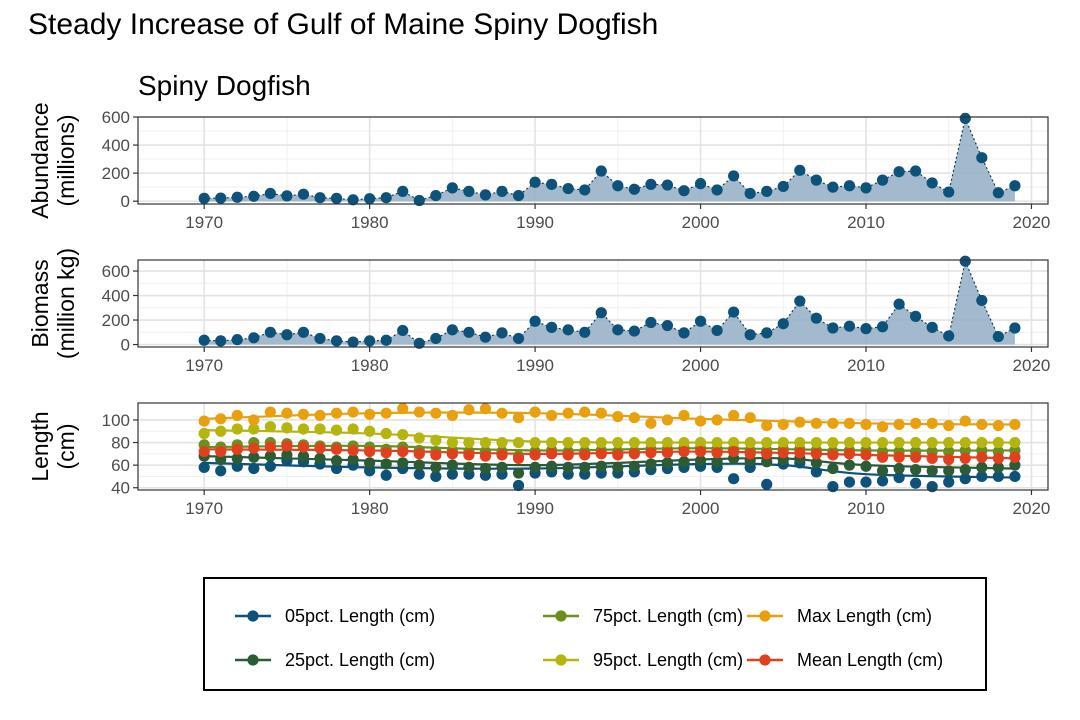  What do you see at coordinates (120, 443) in the screenshot?
I see `length-y-tick-label: 80` at bounding box center [120, 443].